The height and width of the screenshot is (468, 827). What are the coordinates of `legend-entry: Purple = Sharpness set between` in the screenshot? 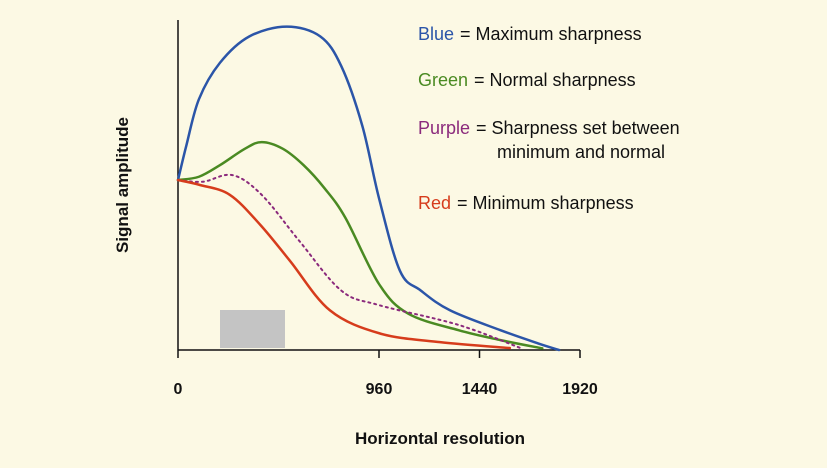 It's located at (549, 128).